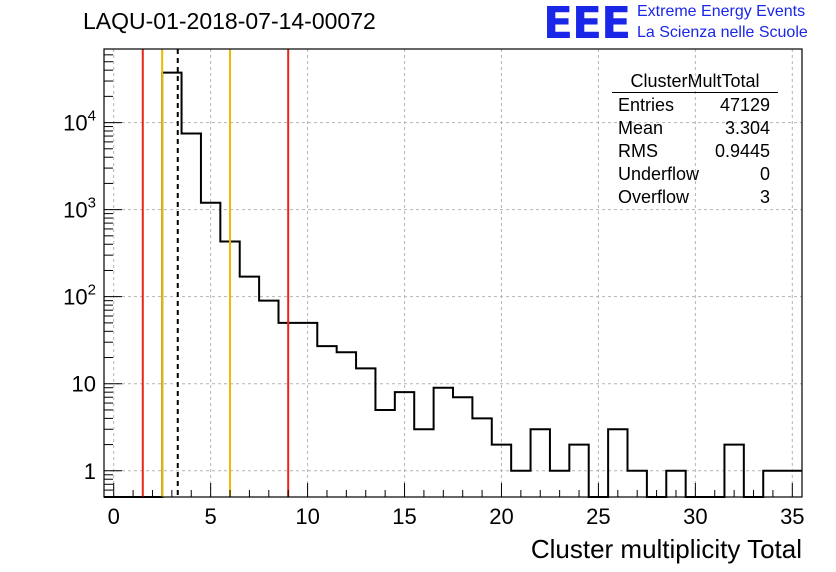  Describe the element at coordinates (114, 516) in the screenshot. I see `x-tick-label: 0` at that location.